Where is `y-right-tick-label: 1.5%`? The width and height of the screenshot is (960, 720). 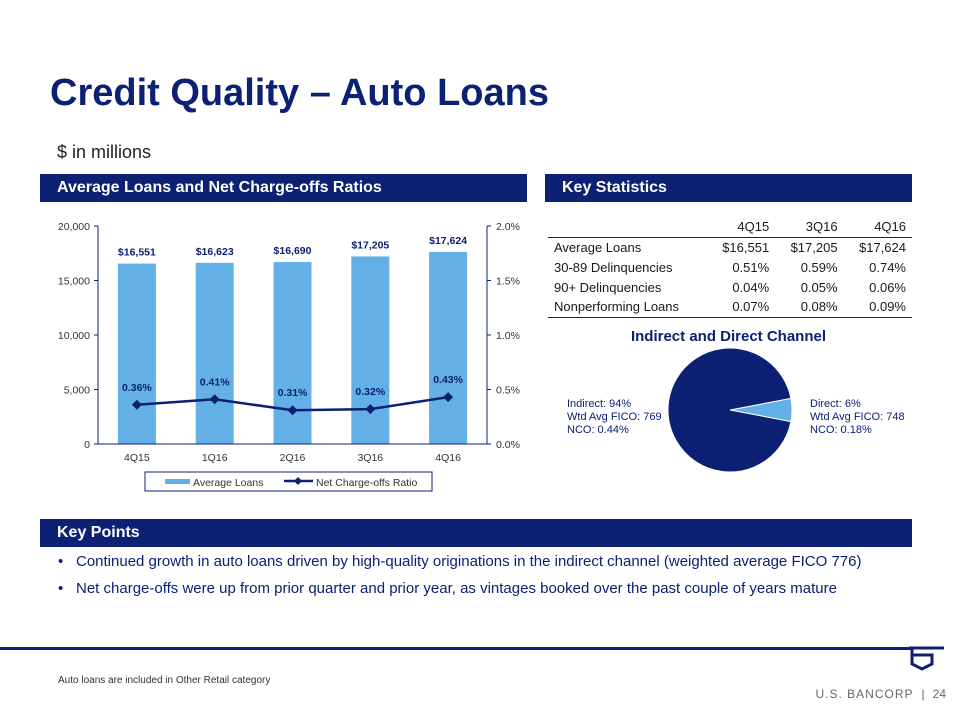
y-right-tick-label: 1.5% is located at coordinates (508, 282).